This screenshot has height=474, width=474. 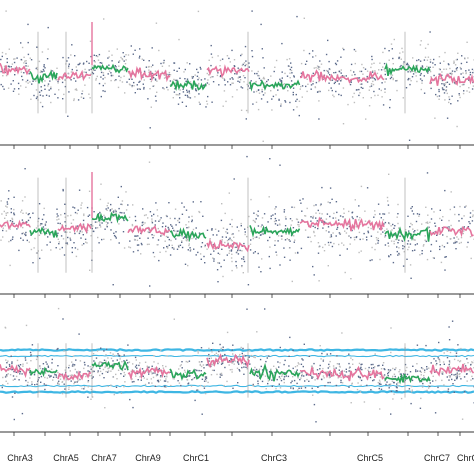 I want to click on segment-trace-pink, so click(x=228, y=245).